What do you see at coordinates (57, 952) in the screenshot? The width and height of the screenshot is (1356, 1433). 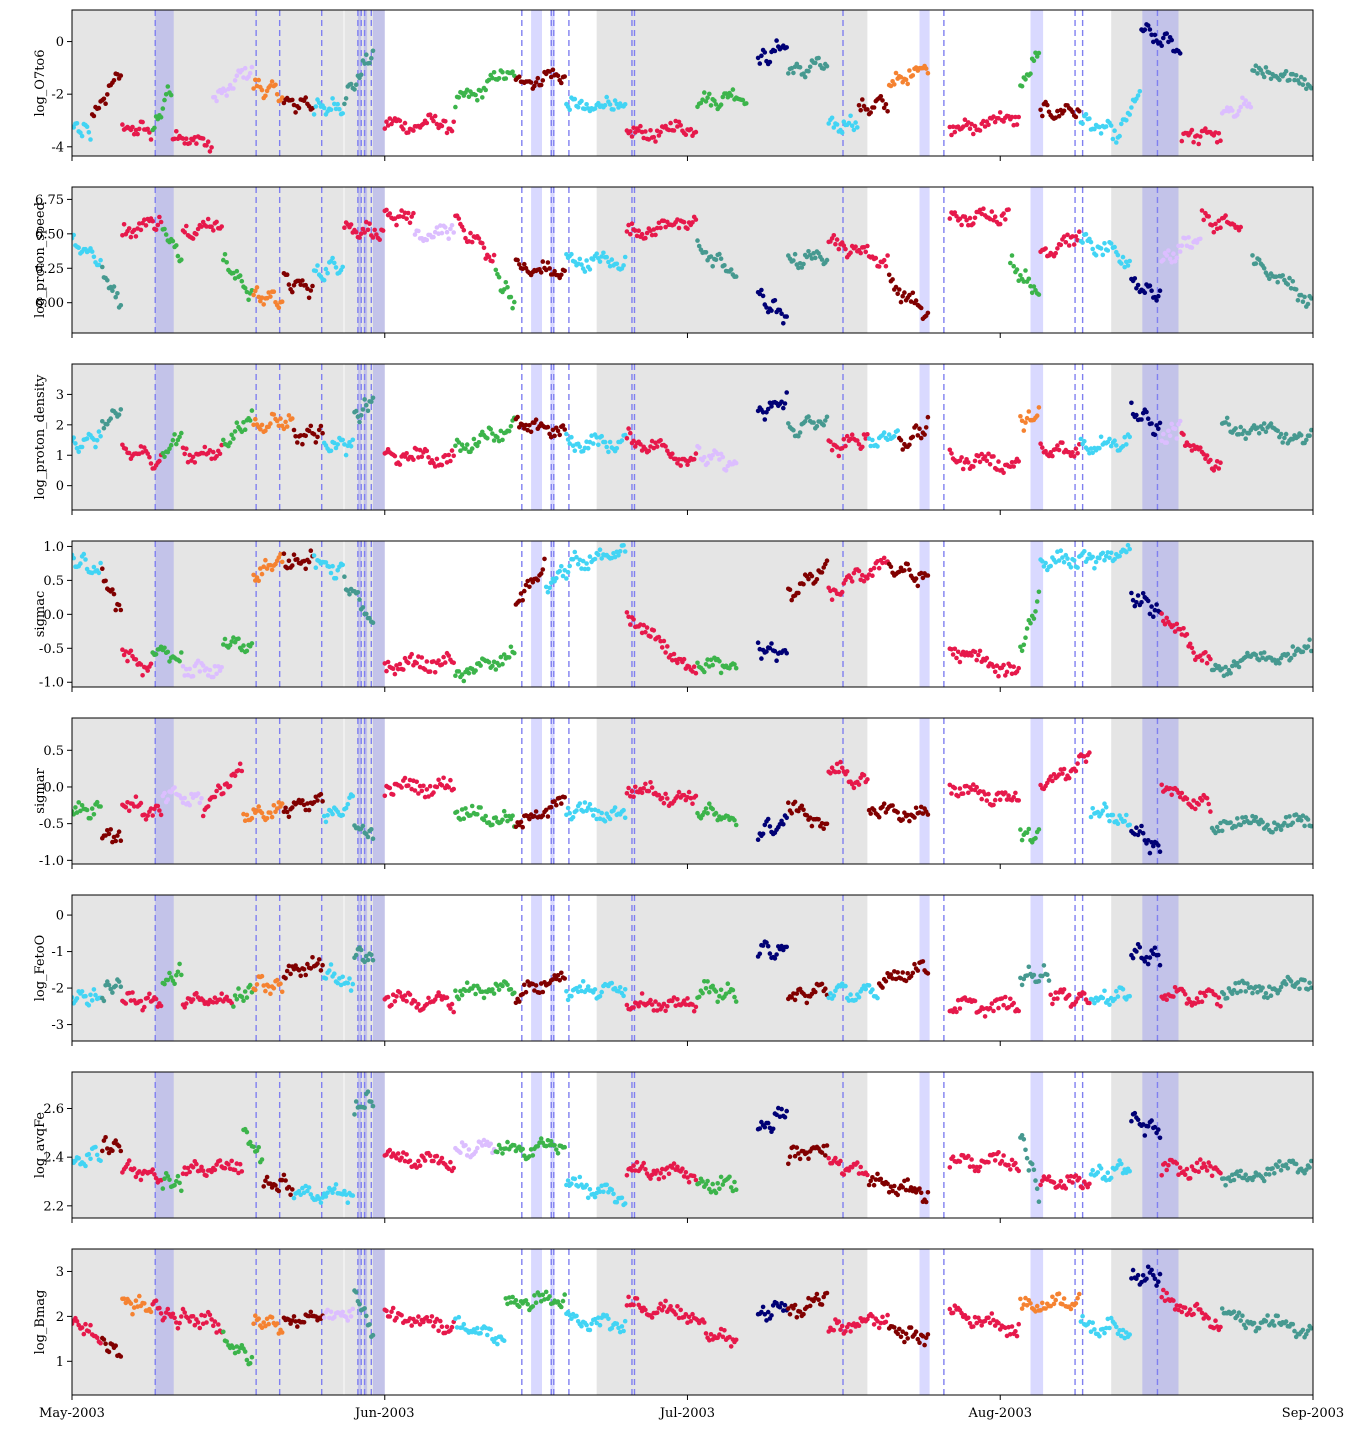 I see `y-tick-label: -1` at bounding box center [57, 952].